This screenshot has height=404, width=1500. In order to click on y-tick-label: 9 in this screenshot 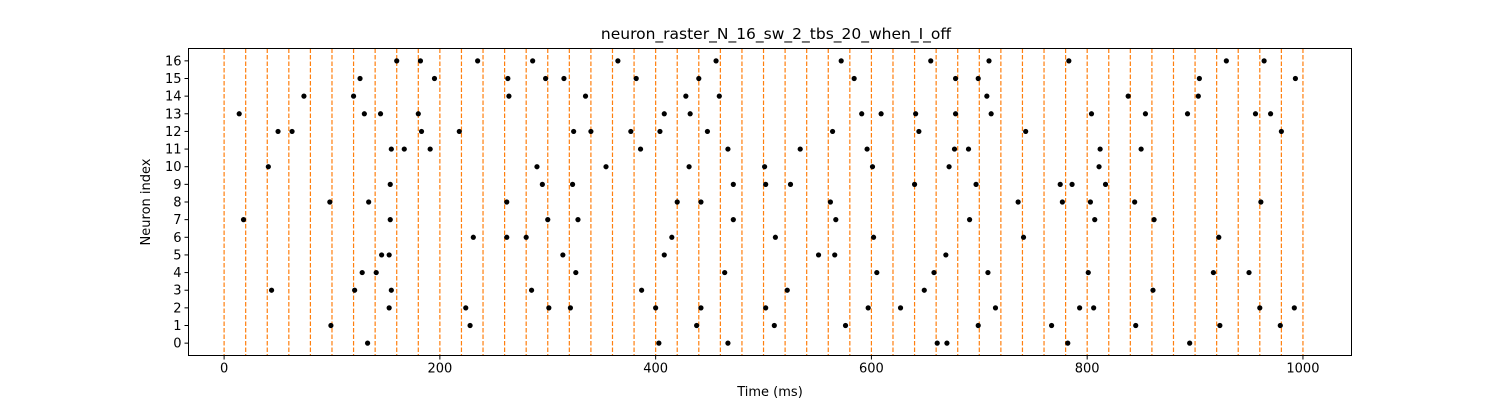, I will do `click(177, 185)`.